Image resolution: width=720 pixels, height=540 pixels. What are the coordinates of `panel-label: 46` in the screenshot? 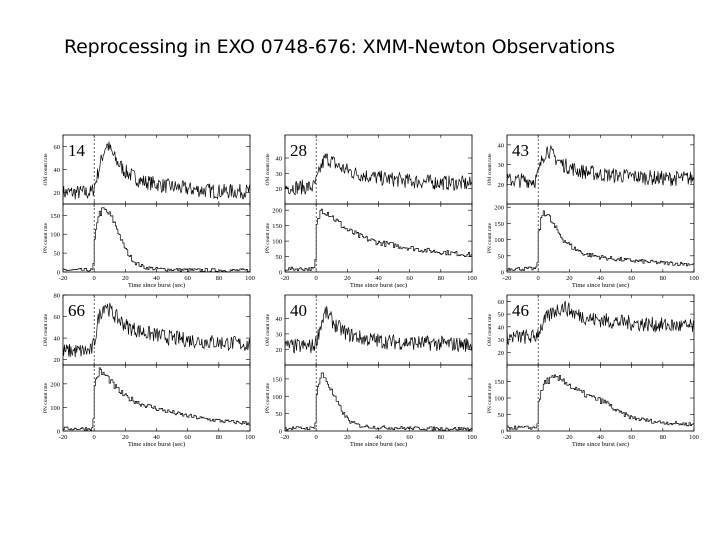 It's located at (520, 310).